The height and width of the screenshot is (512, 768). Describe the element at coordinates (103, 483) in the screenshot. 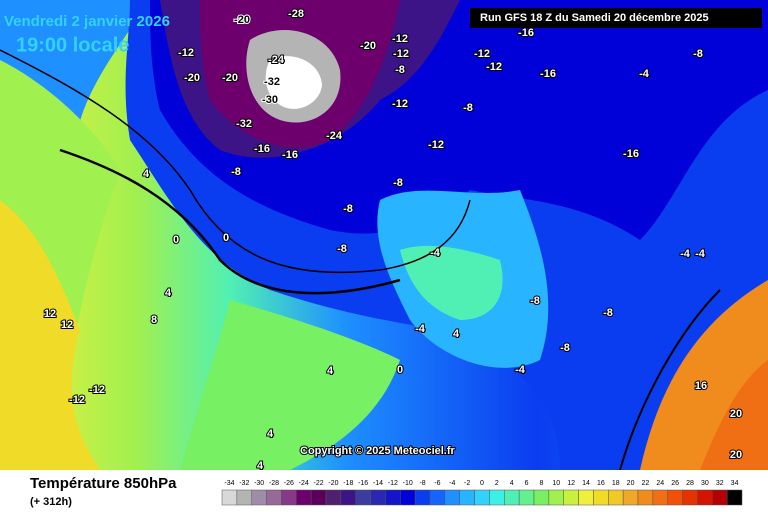

I see `footer-title: Température 850hPa` at that location.